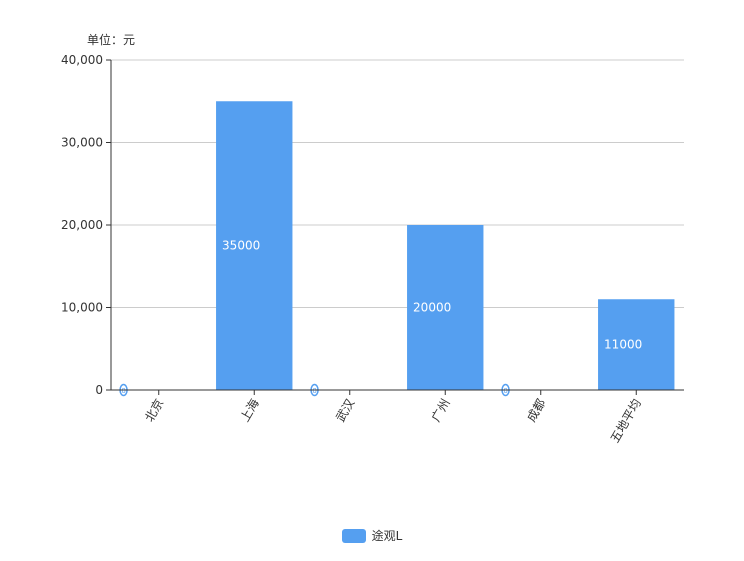 The height and width of the screenshot is (561, 744). I want to click on legend-label: 途观L, so click(387, 536).